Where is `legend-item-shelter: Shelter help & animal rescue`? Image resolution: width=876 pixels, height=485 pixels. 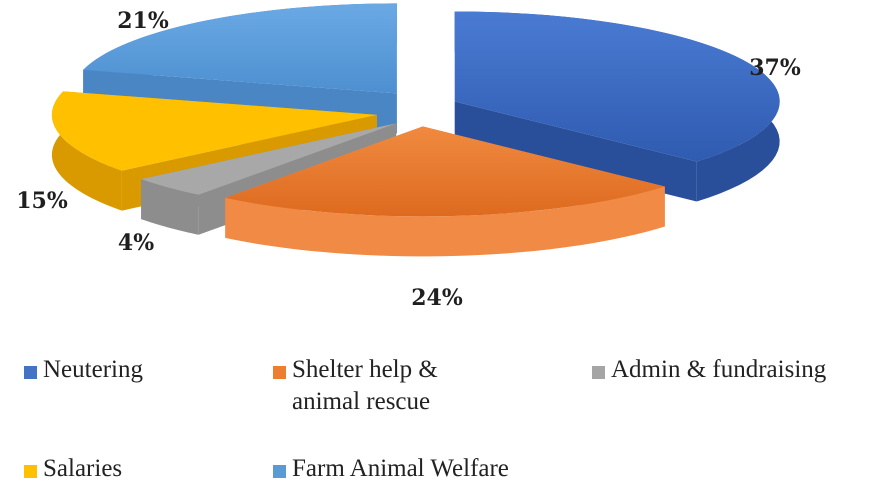 legend-item-shelter: Shelter help & animal rescue is located at coordinates (355, 386).